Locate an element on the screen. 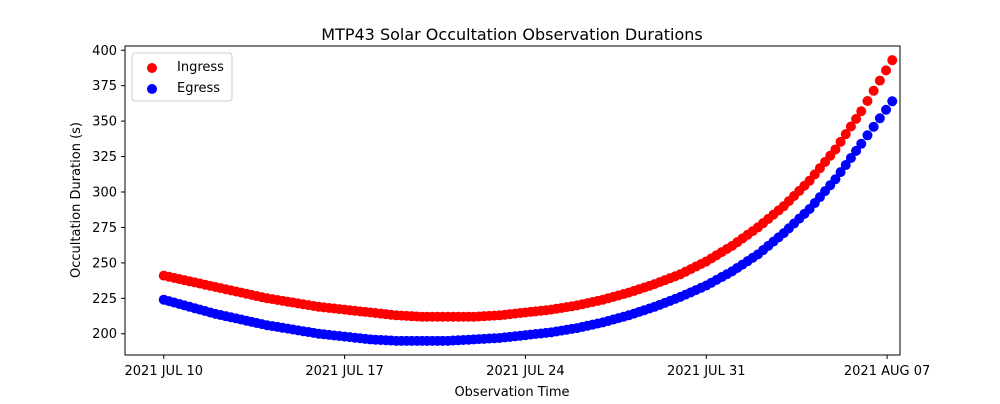 This screenshot has width=1000, height=404. legend-label-egress: Egress is located at coordinates (198, 88).